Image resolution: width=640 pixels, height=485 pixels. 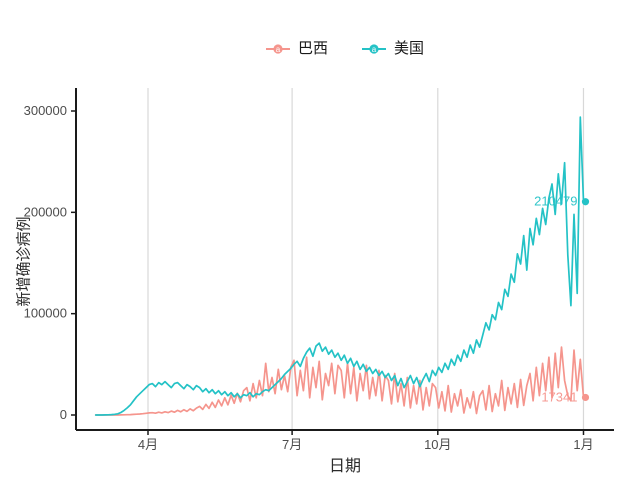 What do you see at coordinates (24, 261) in the screenshot?
I see `y-axis-title: 新增确诊病例` at bounding box center [24, 261].